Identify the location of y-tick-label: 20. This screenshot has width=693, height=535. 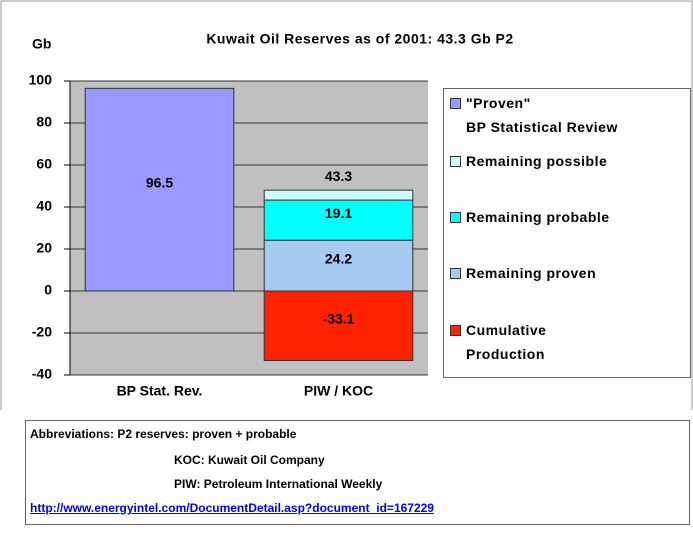
(44, 248).